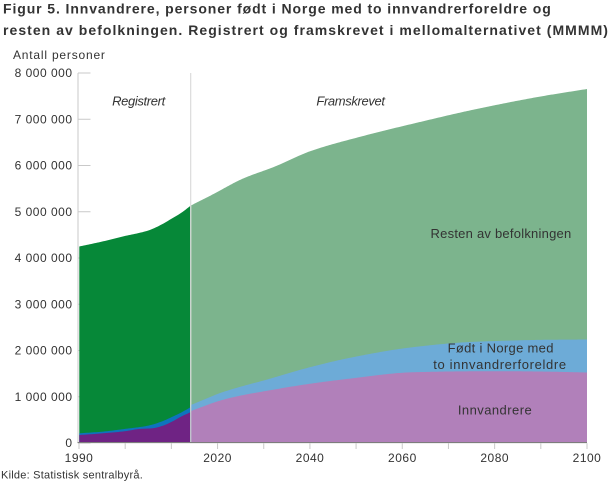  I want to click on svg-text: 8 000 000, so click(44, 73).